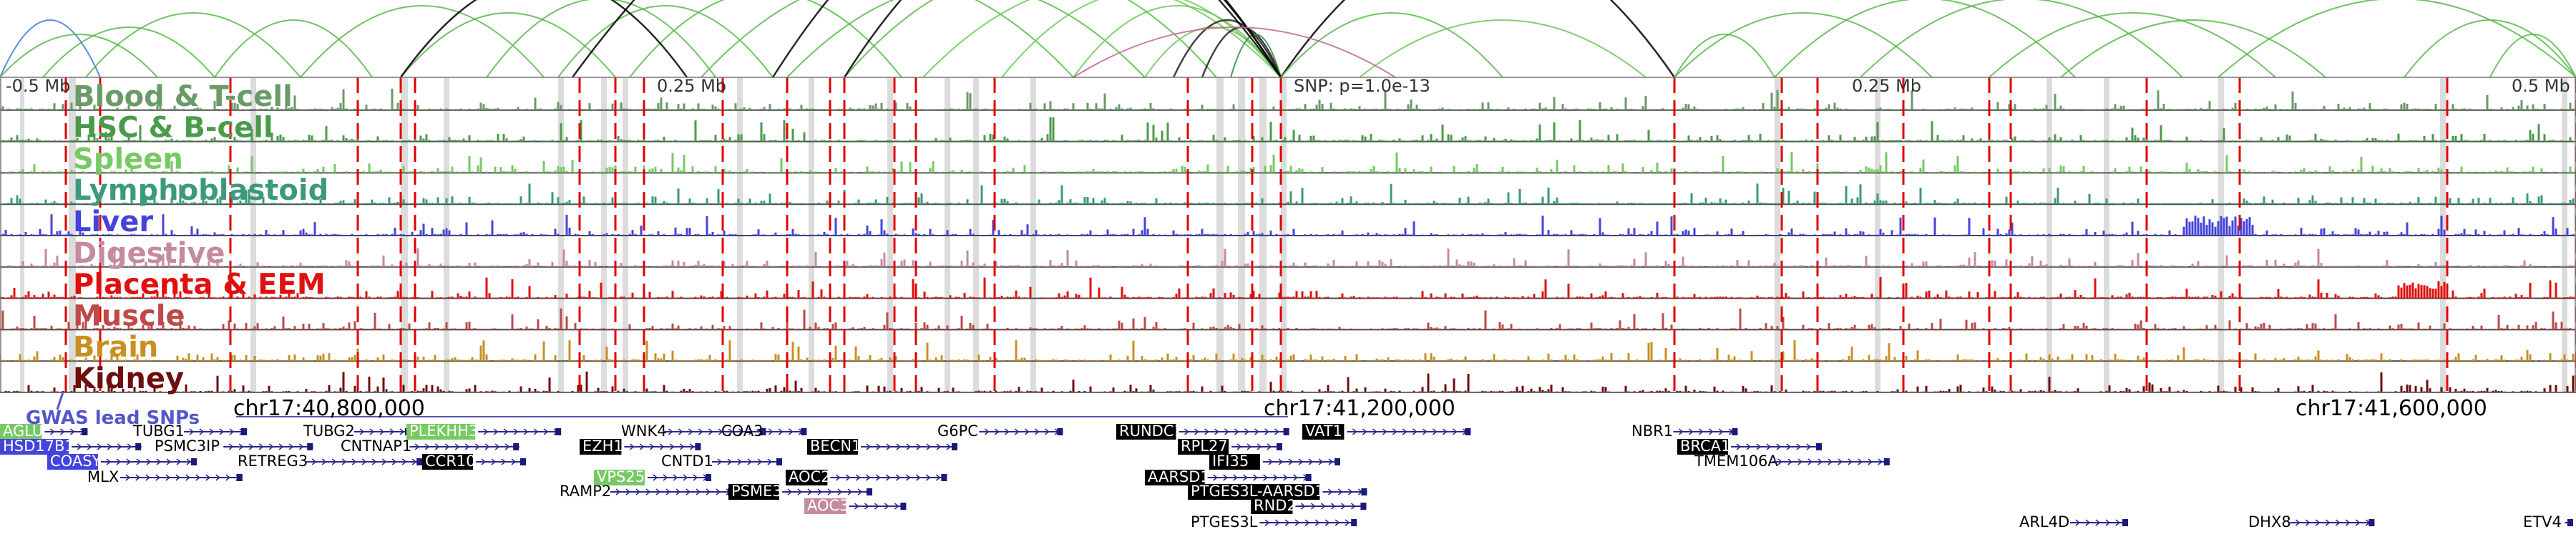 The width and height of the screenshot is (2576, 537). I want to click on gene-aglu: AGLU, so click(44, 431).